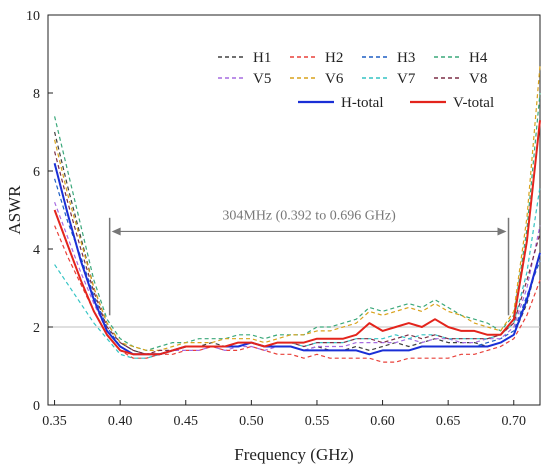 The width and height of the screenshot is (550, 470). Describe the element at coordinates (186, 421) in the screenshot. I see `x-tick-label: 0.45` at that location.